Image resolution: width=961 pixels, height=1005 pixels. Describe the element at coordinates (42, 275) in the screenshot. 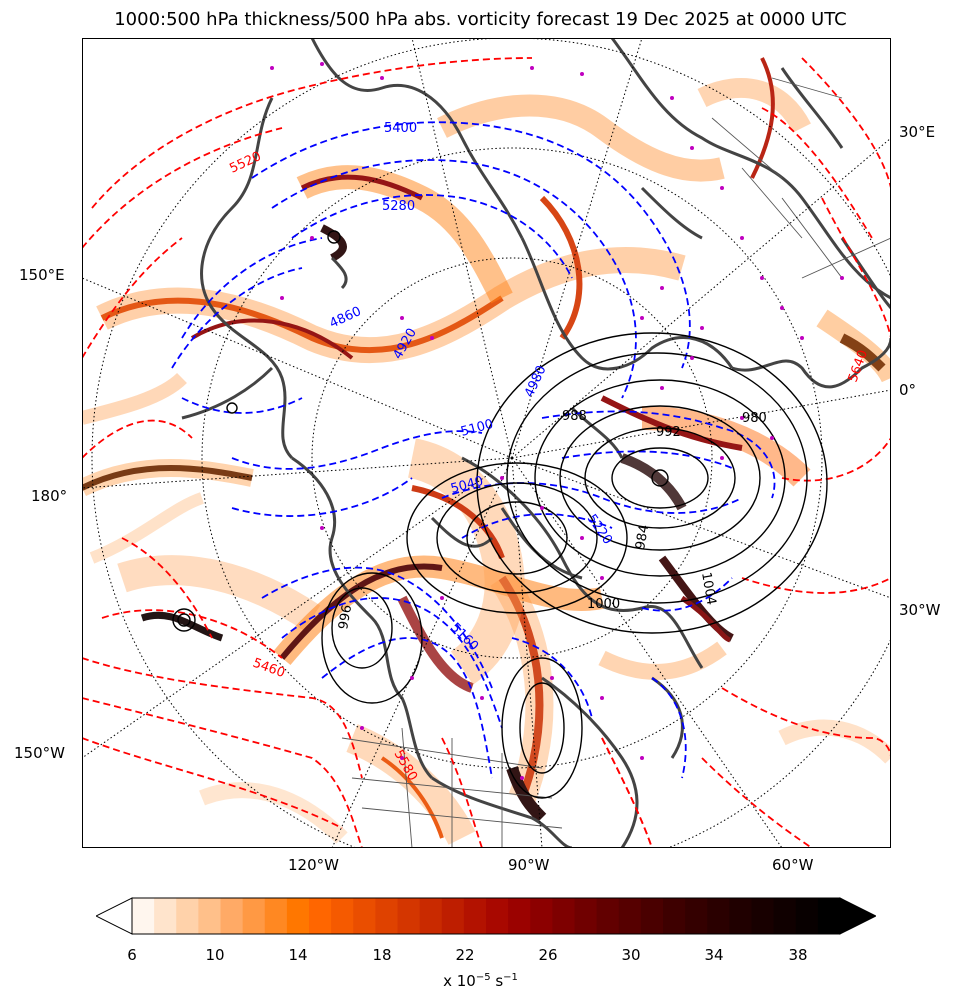

I see `lon-label-150e: 150°E` at that location.